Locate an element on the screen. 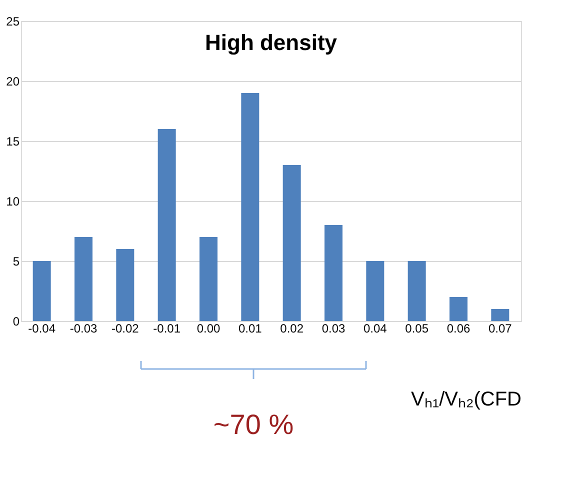 The image size is (578, 485). text: ~70 % is located at coordinates (253, 424).